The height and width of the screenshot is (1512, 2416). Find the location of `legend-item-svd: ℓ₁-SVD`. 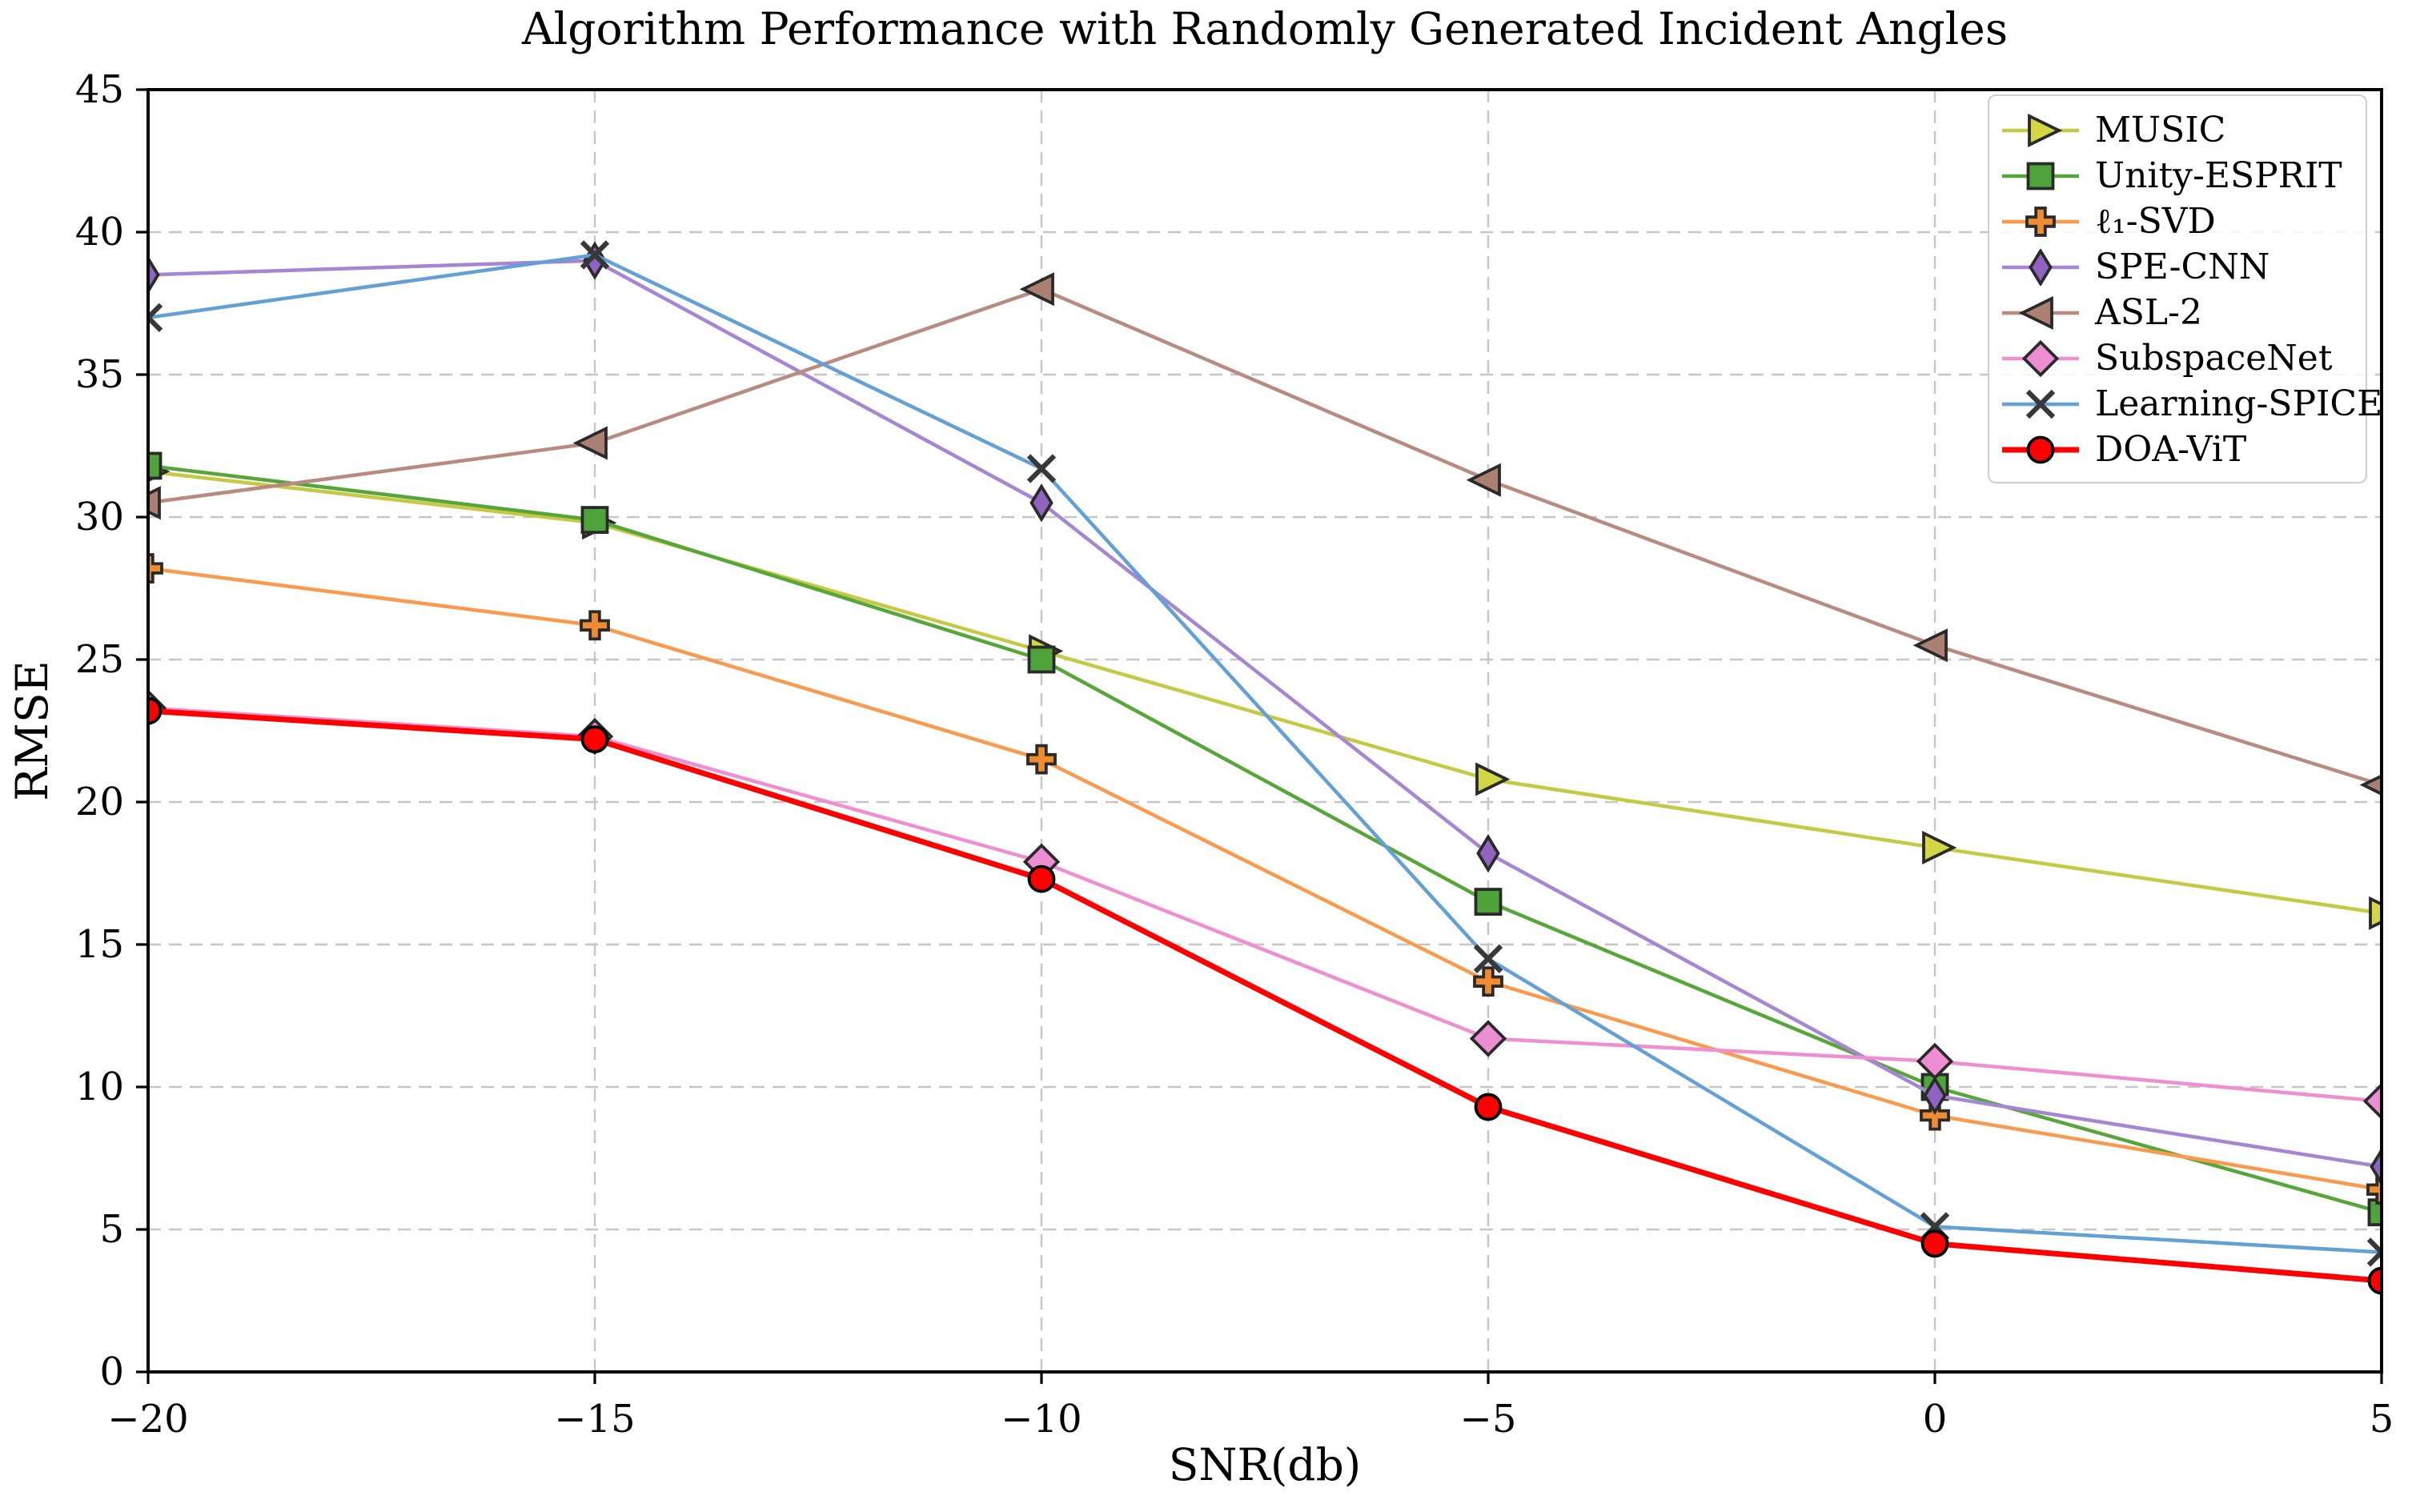

legend-item-svd: ℓ₁-SVD is located at coordinates (2179, 222).